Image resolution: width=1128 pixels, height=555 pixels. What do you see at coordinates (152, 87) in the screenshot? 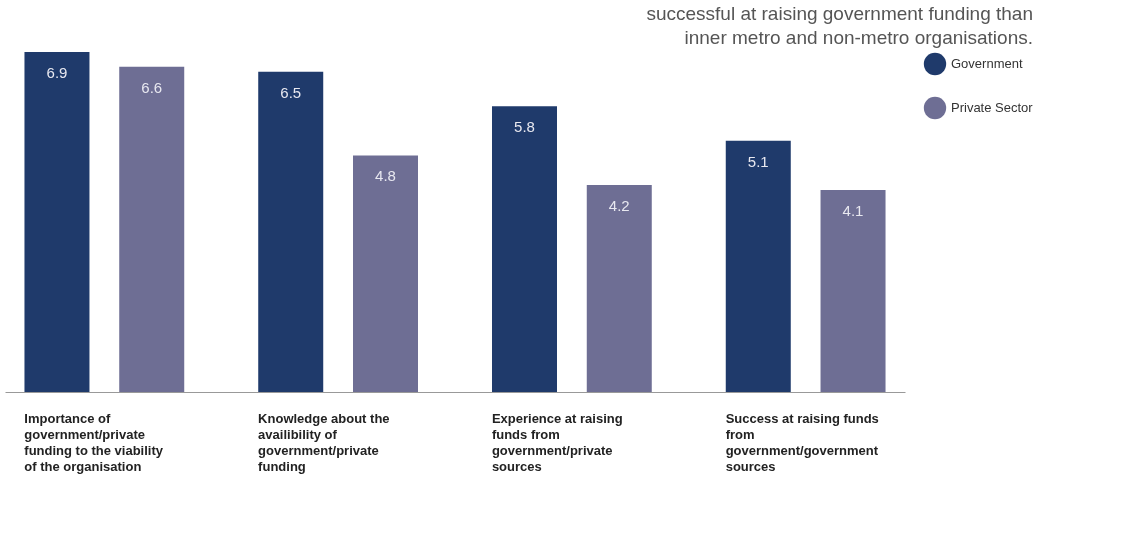
I see `data-label: 6.6` at bounding box center [152, 87].